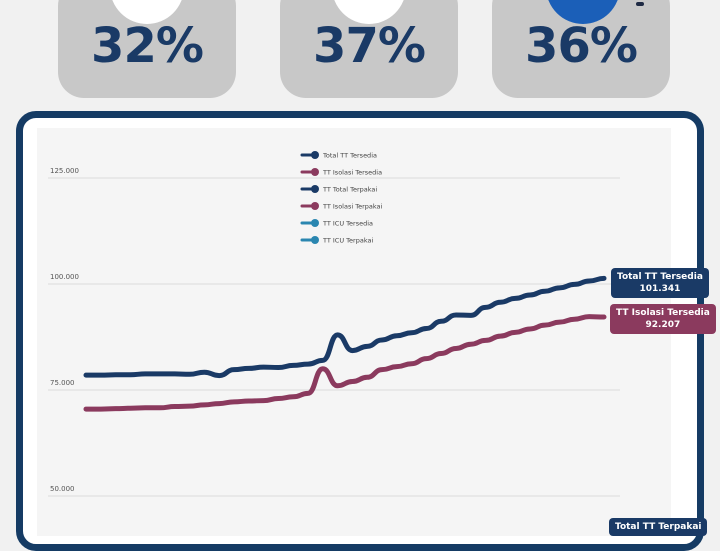  Describe the element at coordinates (64, 171) in the screenshot. I see `y-tick-label: 125.000` at that location.